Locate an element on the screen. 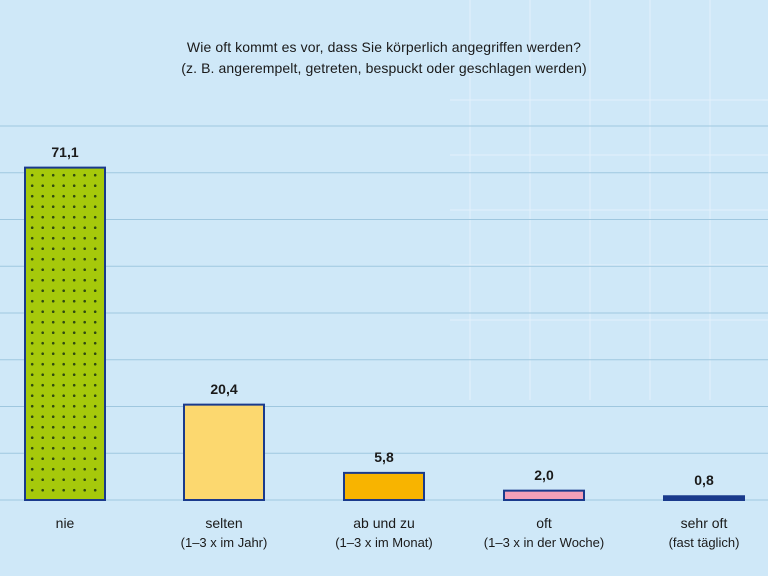 Image resolution: width=768 pixels, height=576 pixels. value-label: 5,8 is located at coordinates (384, 456).